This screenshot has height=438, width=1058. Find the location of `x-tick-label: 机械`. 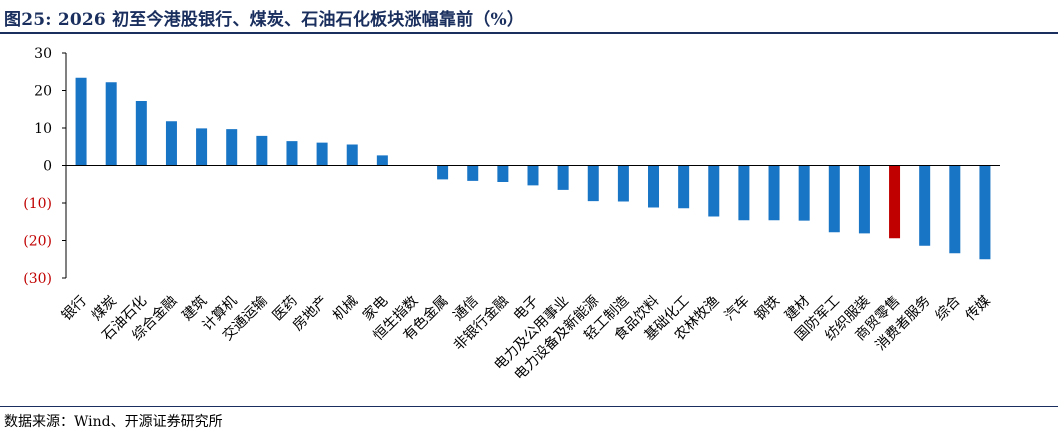

x-tick-label: 机械 is located at coordinates (345, 308).